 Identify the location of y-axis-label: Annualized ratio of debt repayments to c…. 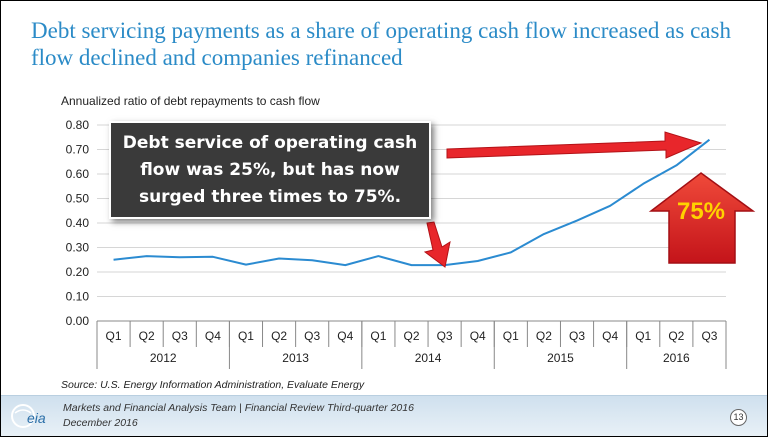
(190, 101).